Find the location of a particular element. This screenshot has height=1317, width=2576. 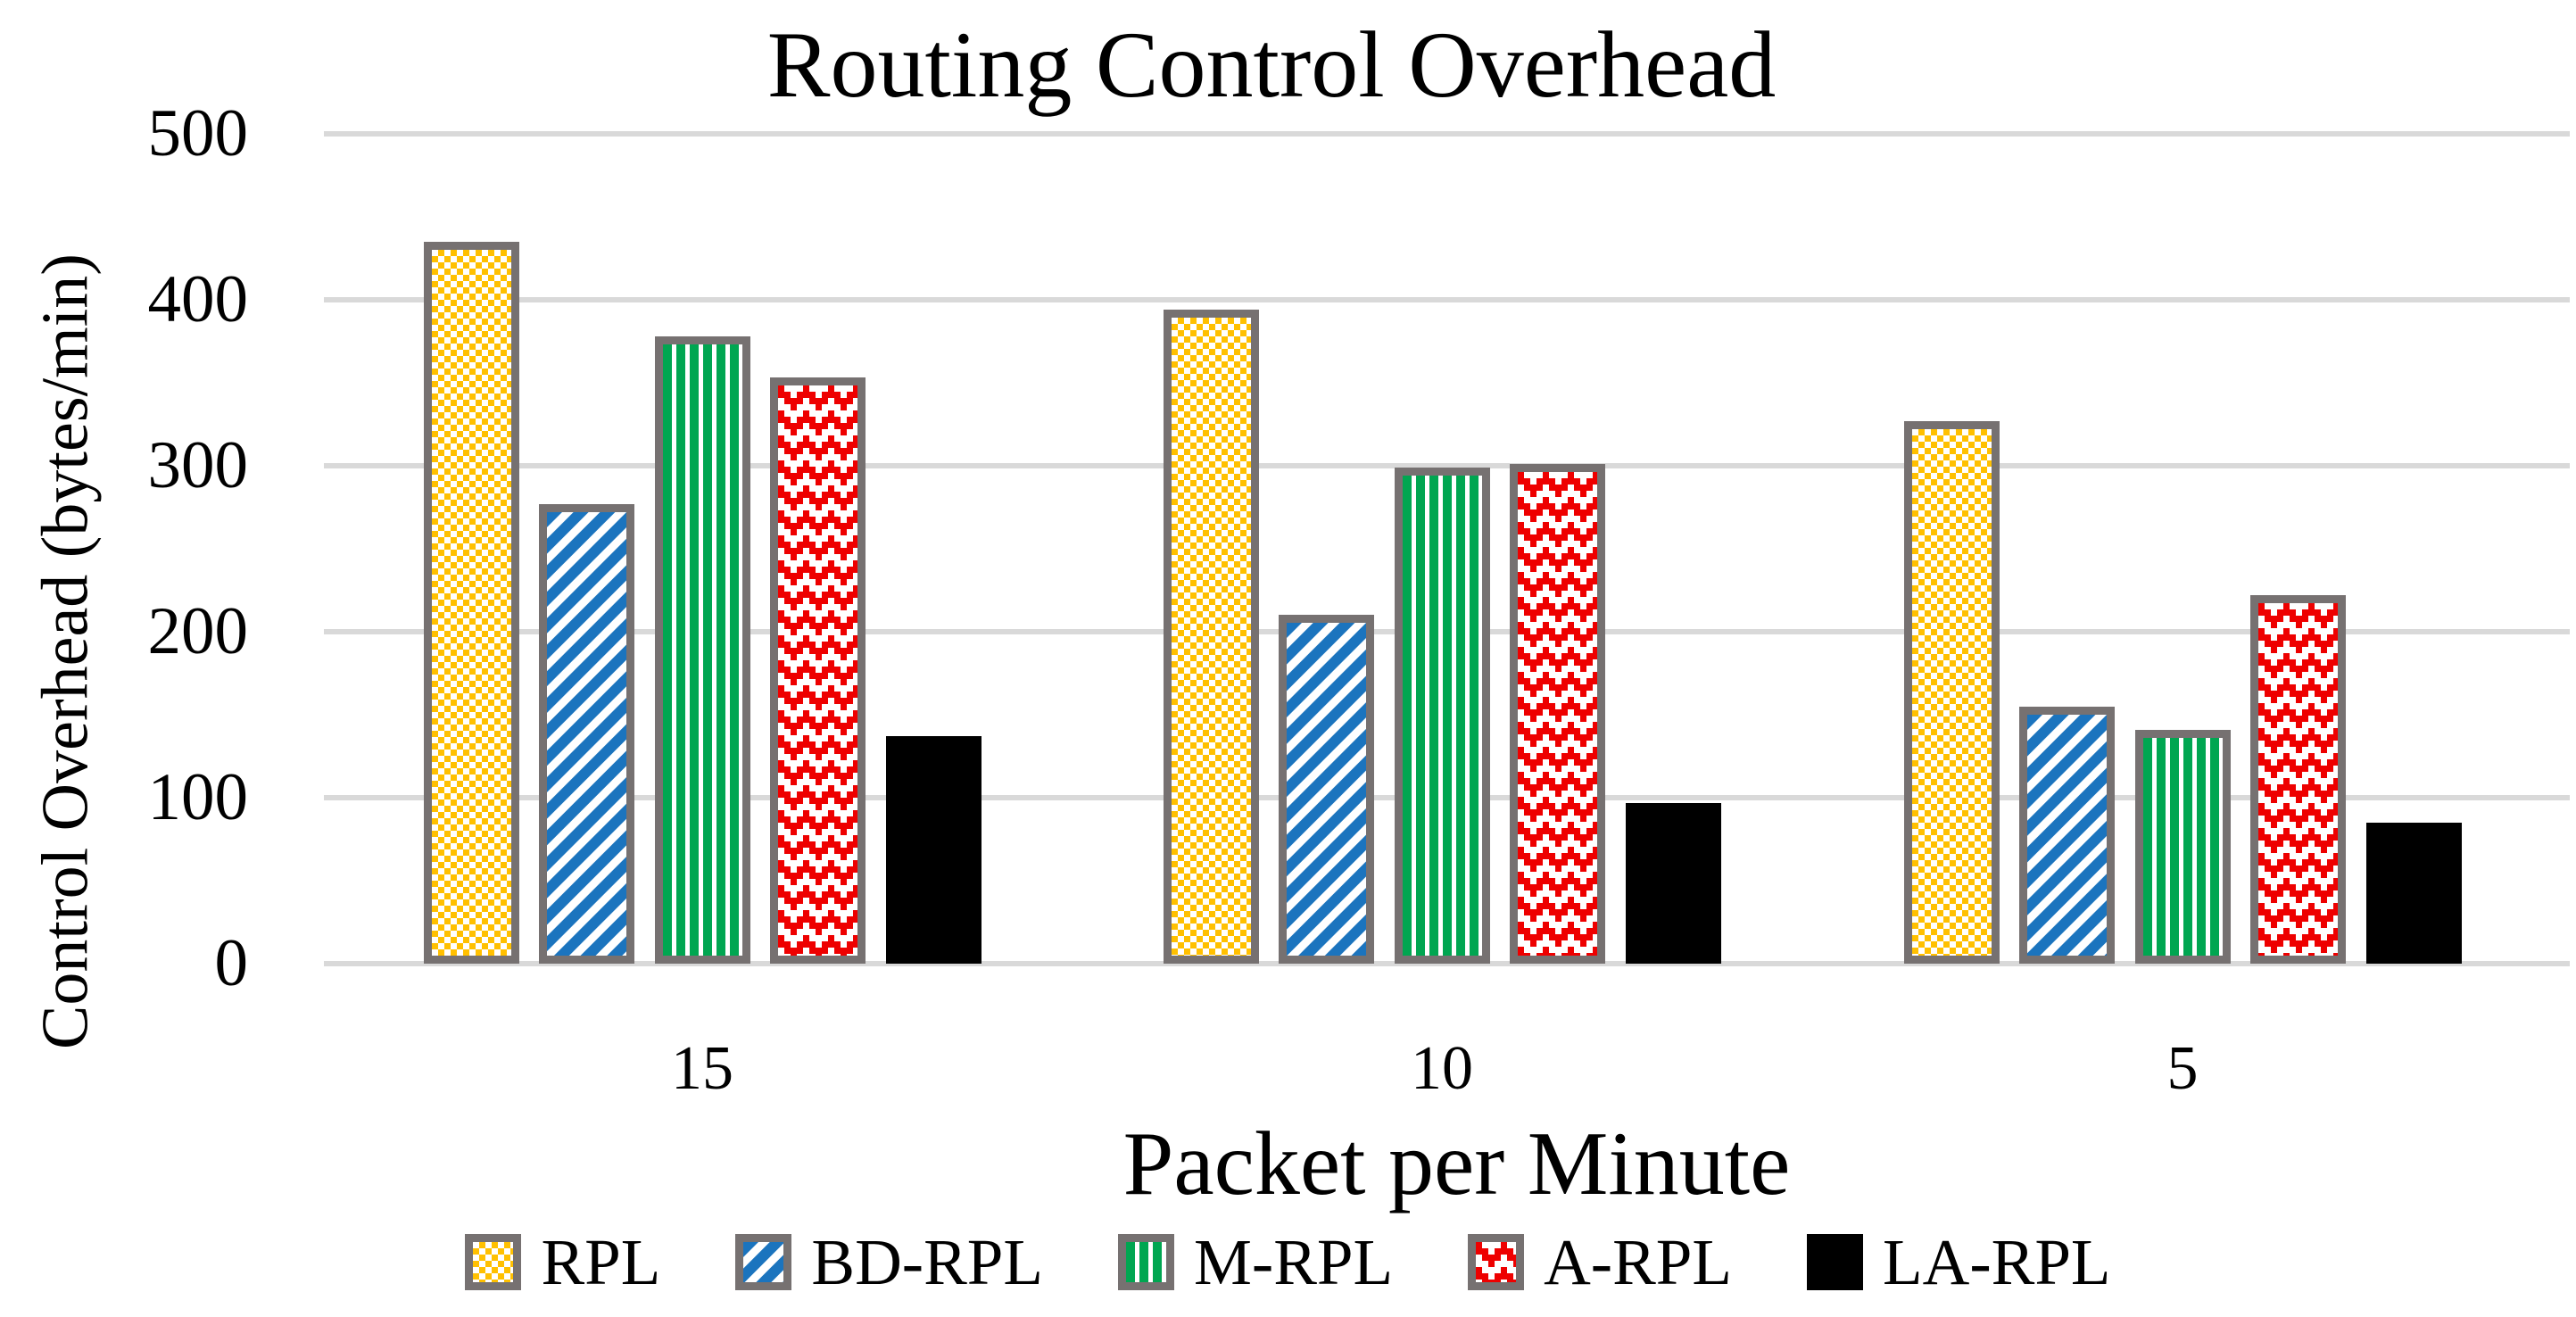

legend-swatch-blue-diagonal-stripes-up is located at coordinates (763, 1262).